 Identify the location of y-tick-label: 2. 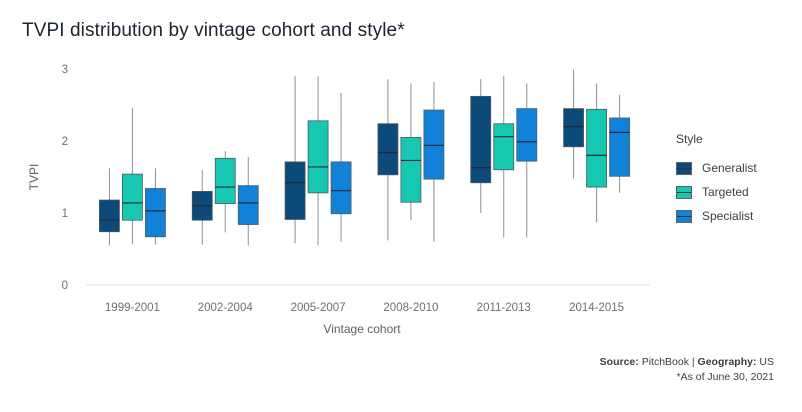
(65, 142).